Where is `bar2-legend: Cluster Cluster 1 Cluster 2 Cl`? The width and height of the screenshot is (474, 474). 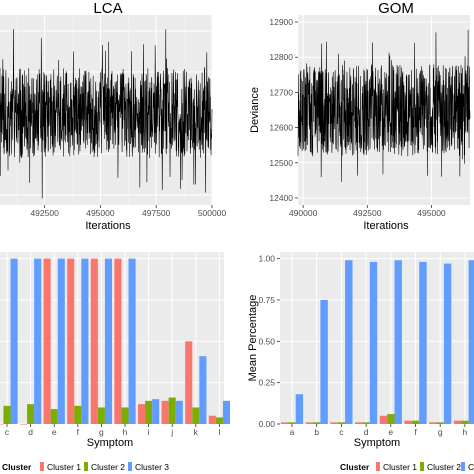
bar2-legend: Cluster Cluster 1 Cluster 2 Cl is located at coordinates (407, 467).